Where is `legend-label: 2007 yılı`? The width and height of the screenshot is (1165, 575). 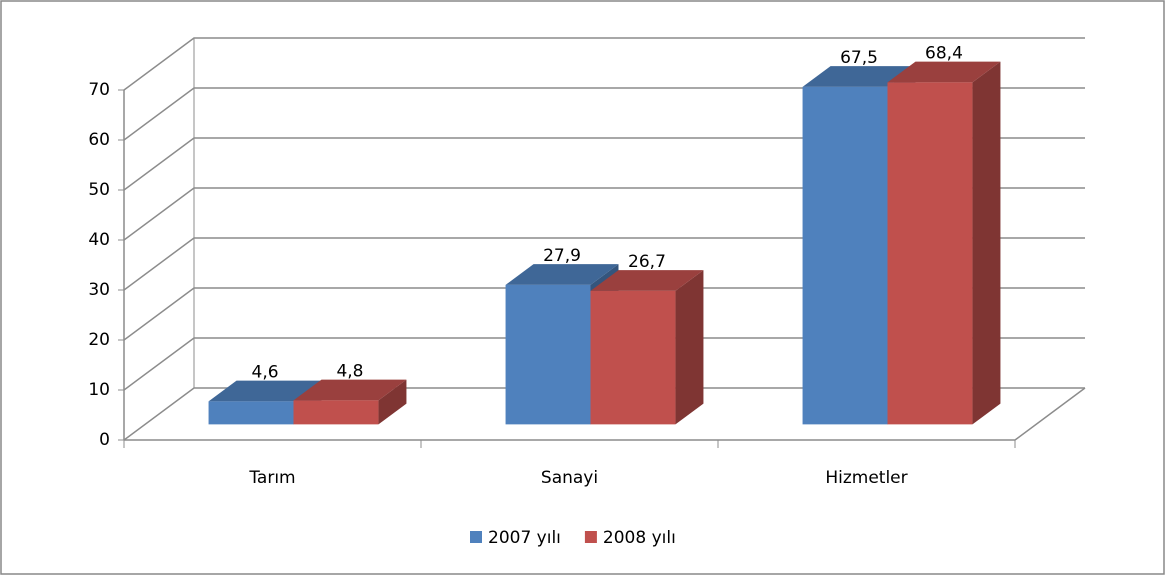 legend-label: 2007 yılı is located at coordinates (524, 538).